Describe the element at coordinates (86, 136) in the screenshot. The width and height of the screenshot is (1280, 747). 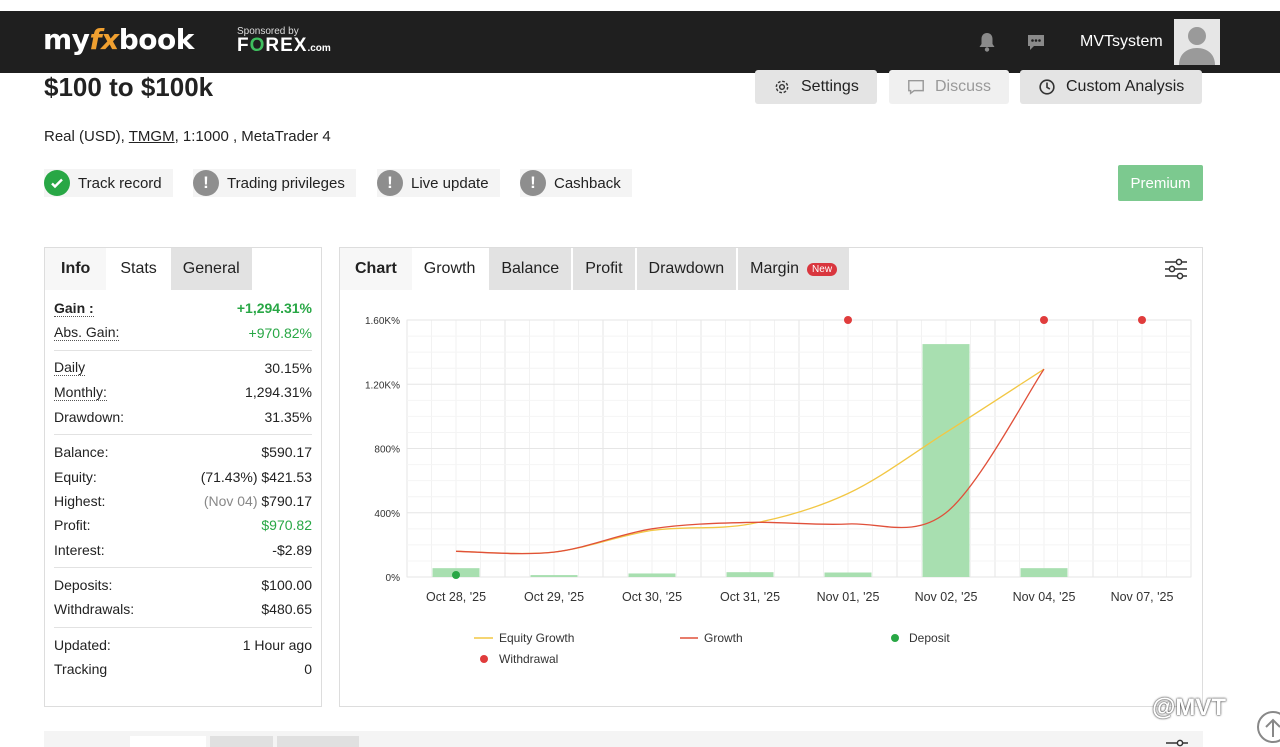
I see `account-type: Real (USD),` at that location.